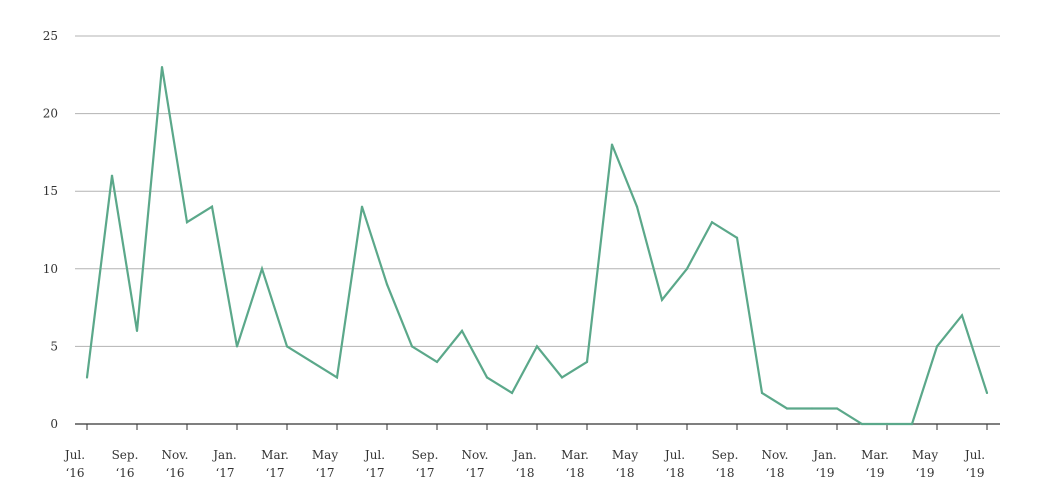  Describe the element at coordinates (775, 464) in the screenshot. I see `x-tick-label: Nov. ‘18` at that location.